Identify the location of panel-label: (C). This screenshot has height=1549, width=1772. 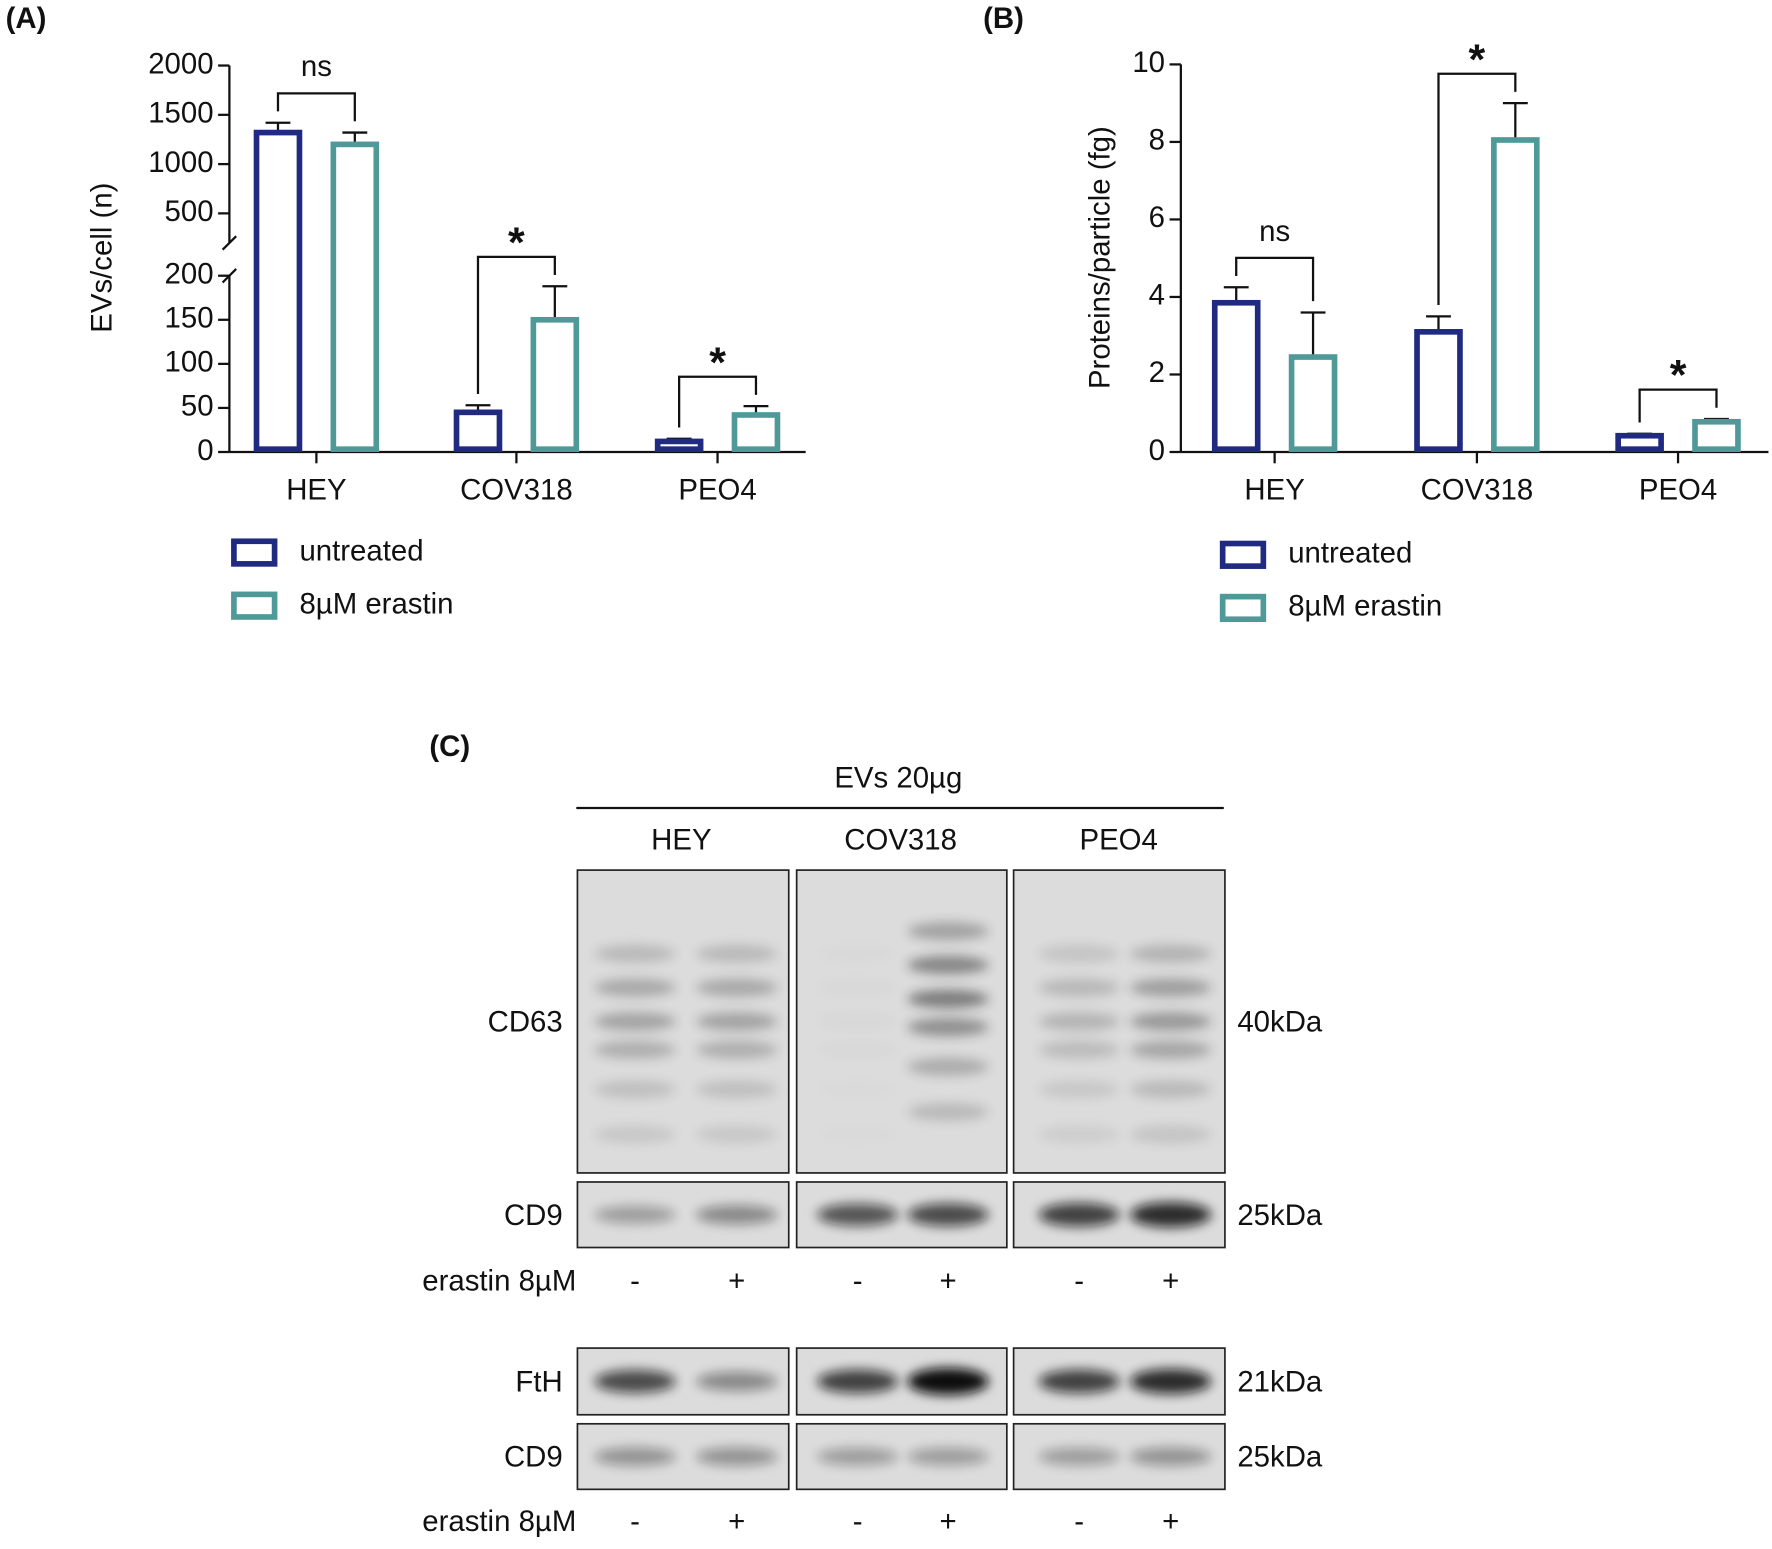
(449, 746).